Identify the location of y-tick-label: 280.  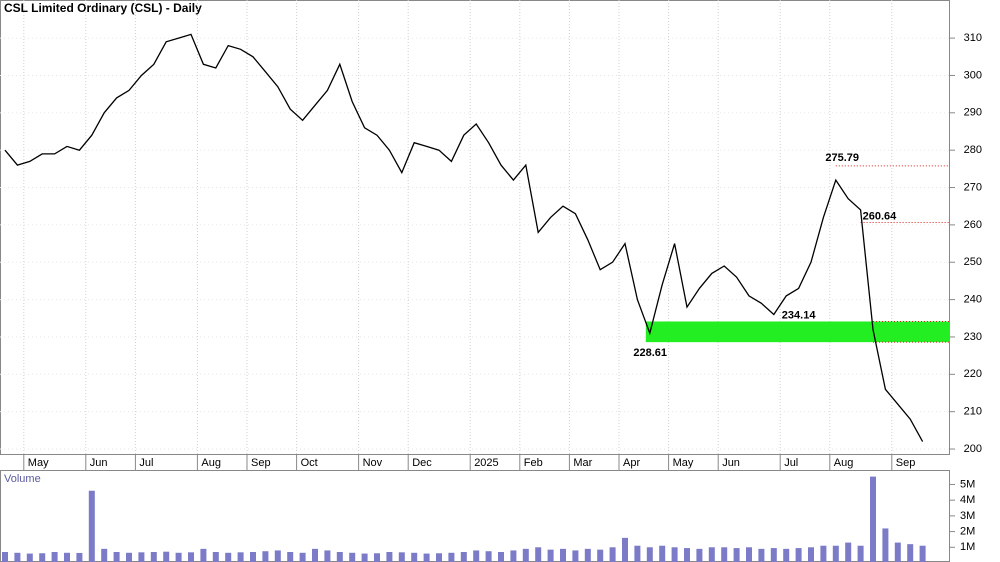
(973, 150).